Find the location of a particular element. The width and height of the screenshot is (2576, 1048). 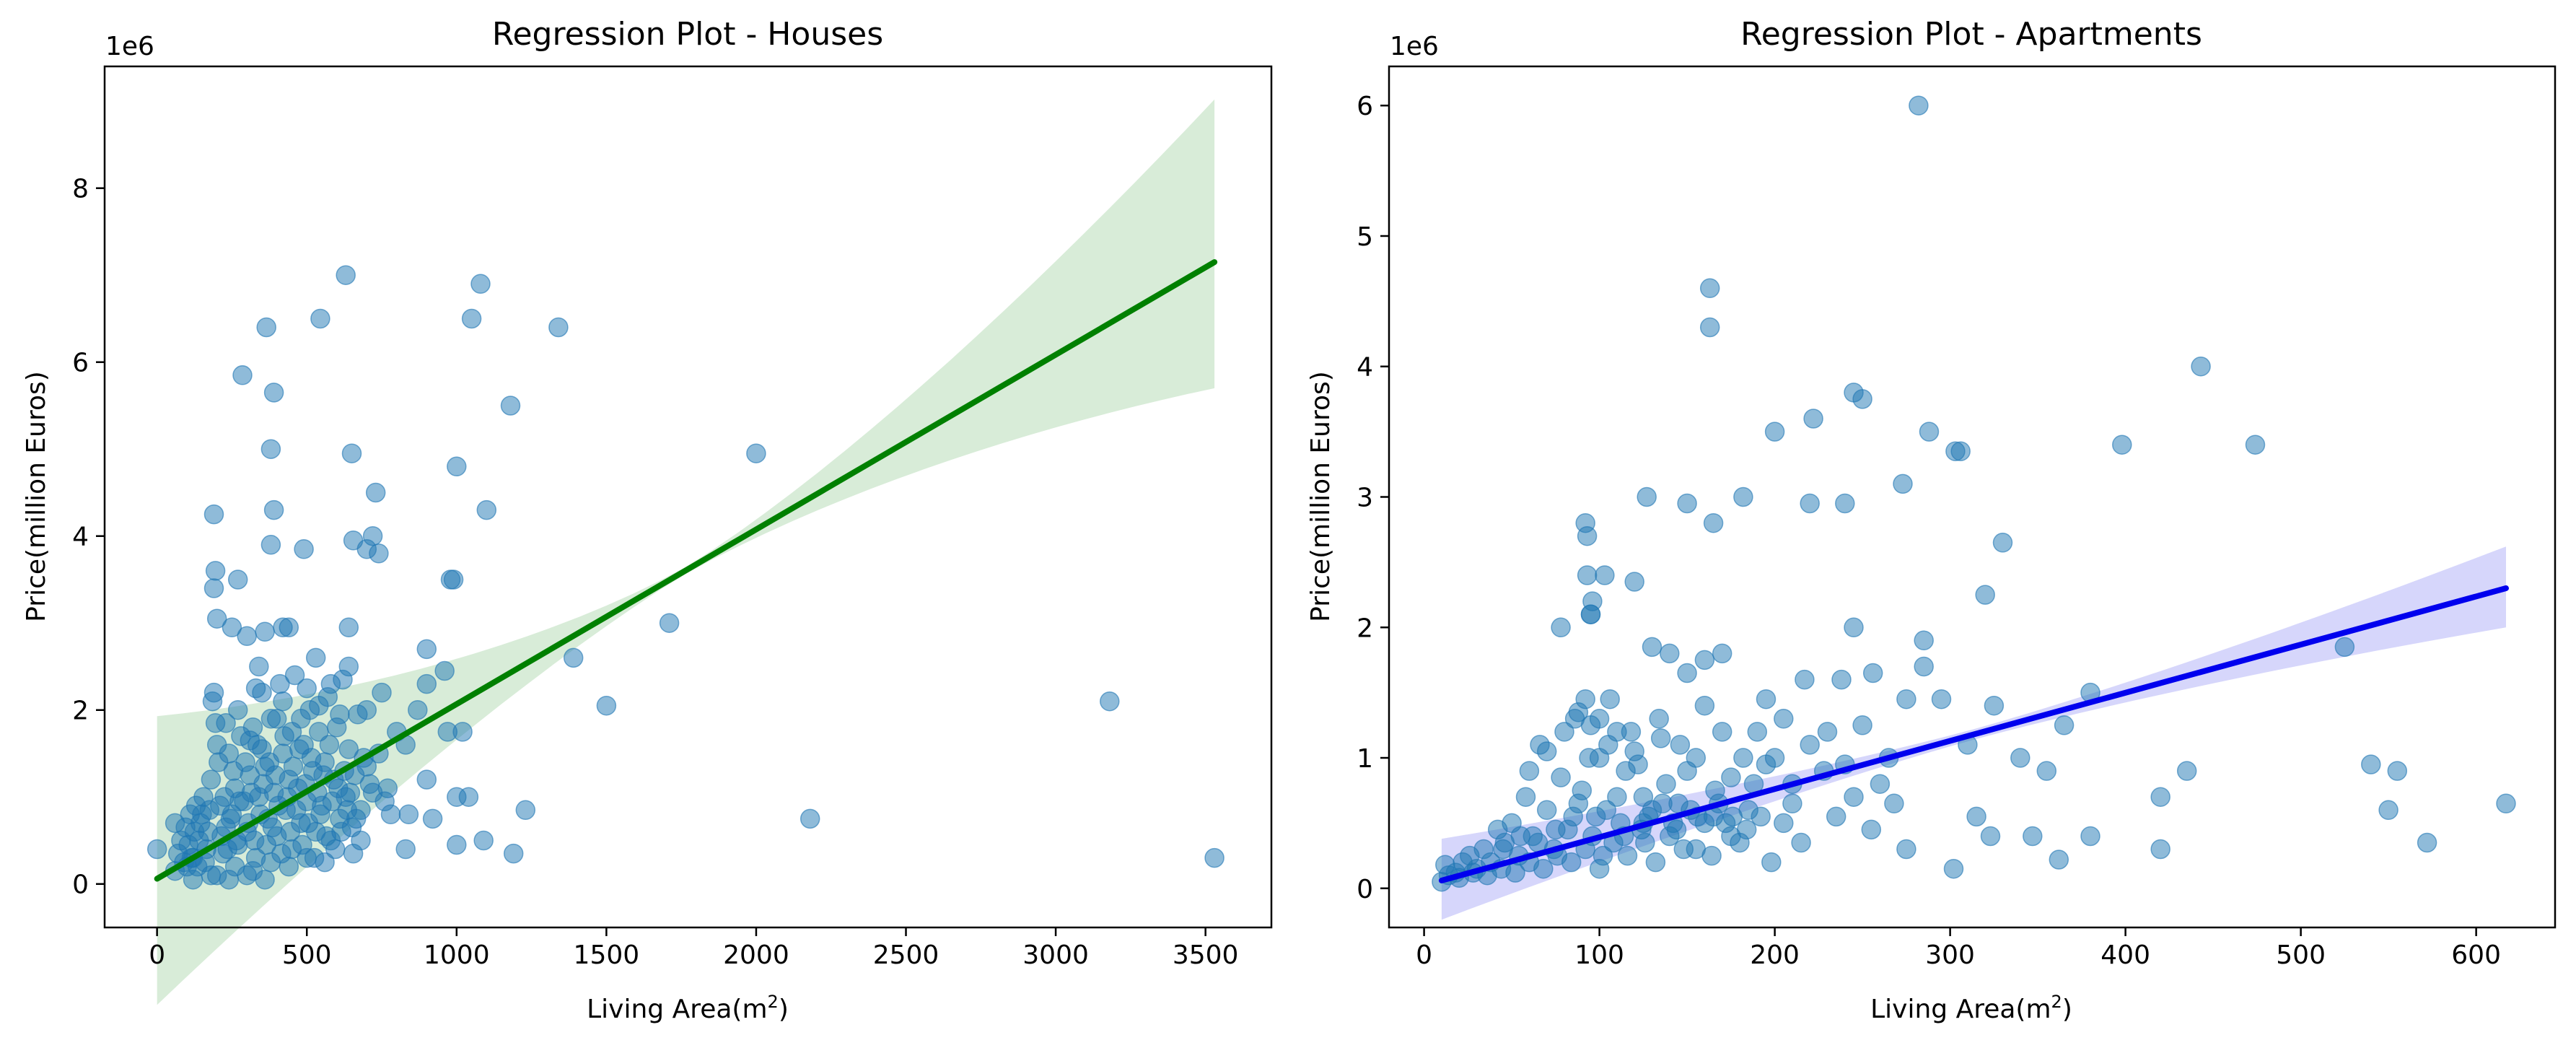

y-tick-label: 6 is located at coordinates (80, 363).